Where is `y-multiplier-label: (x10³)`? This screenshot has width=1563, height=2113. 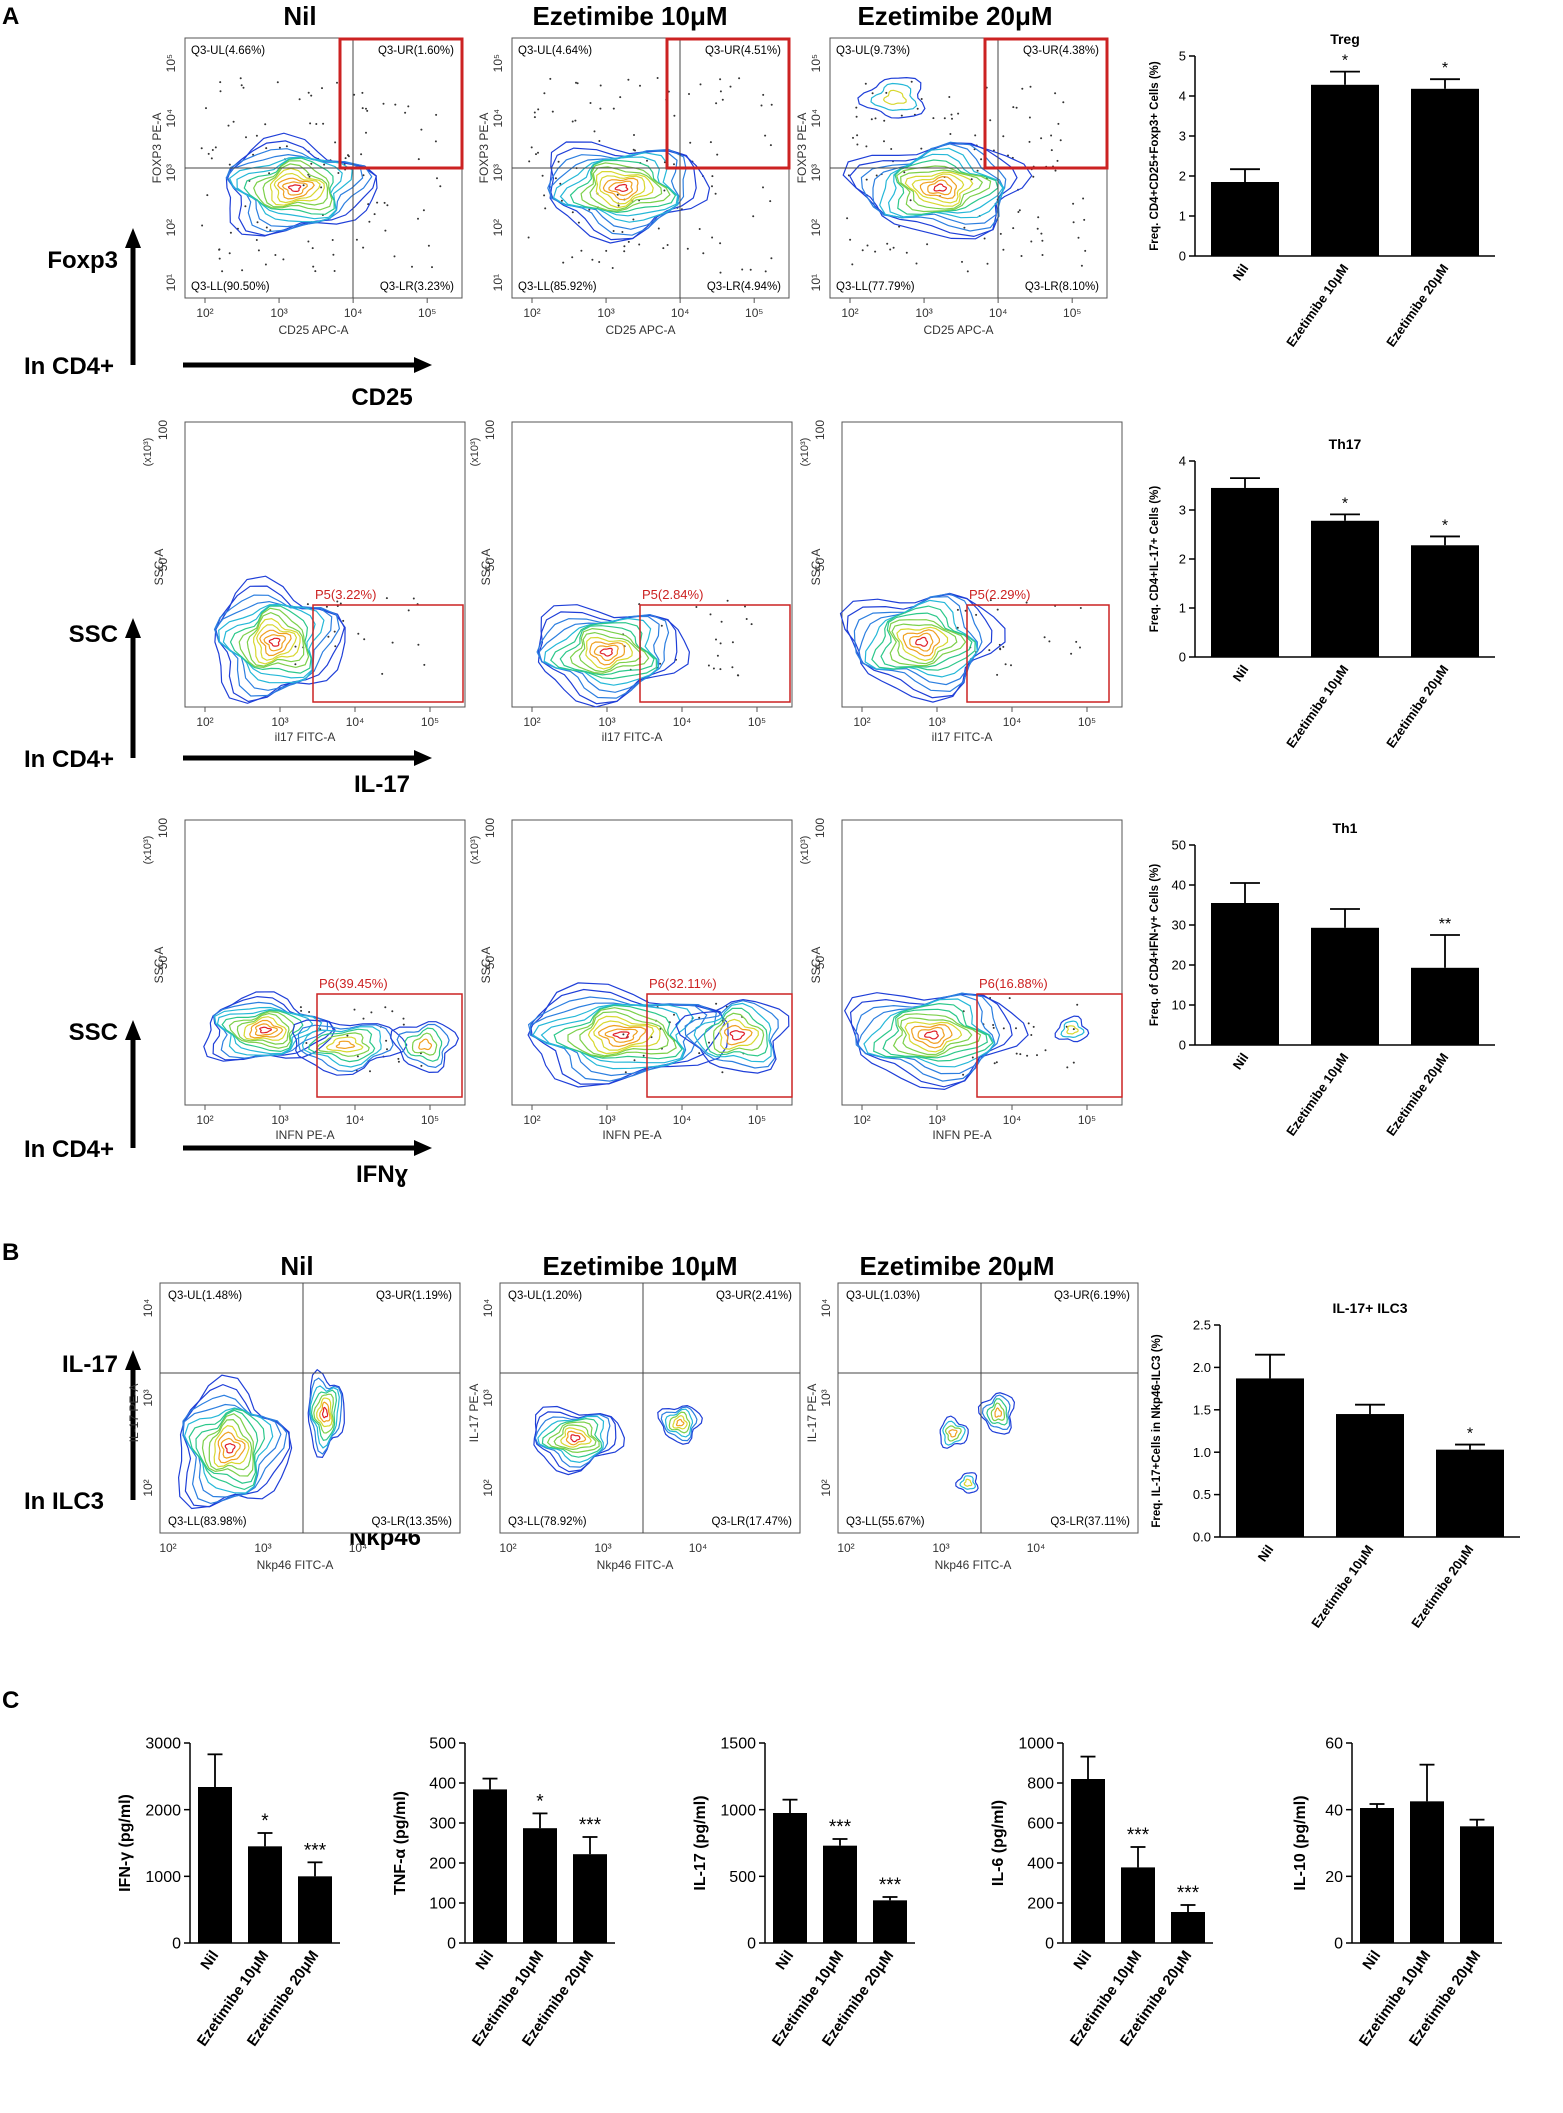
y-multiplier-label: (x10³) is located at coordinates (475, 850).